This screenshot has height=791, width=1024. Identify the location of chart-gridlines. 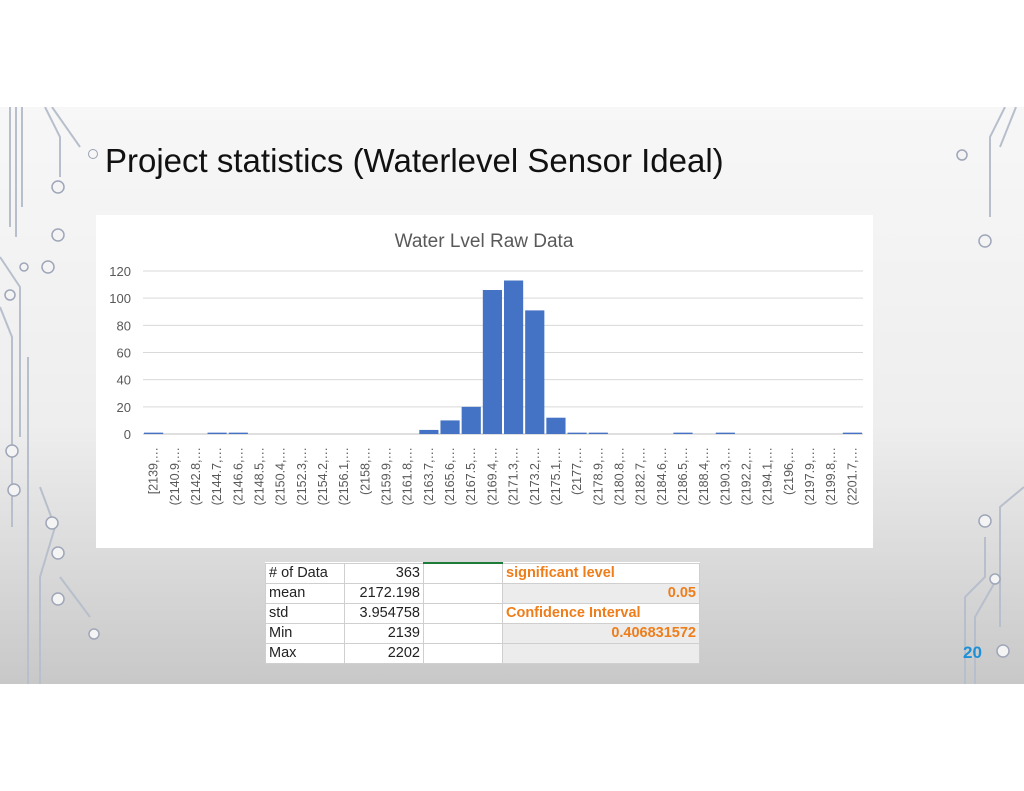
(503, 352).